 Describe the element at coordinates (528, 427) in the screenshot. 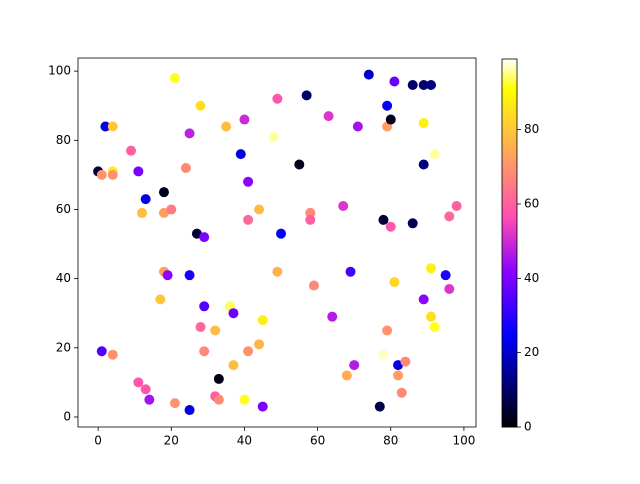

I see `colorbar-tick-label: 0` at that location.